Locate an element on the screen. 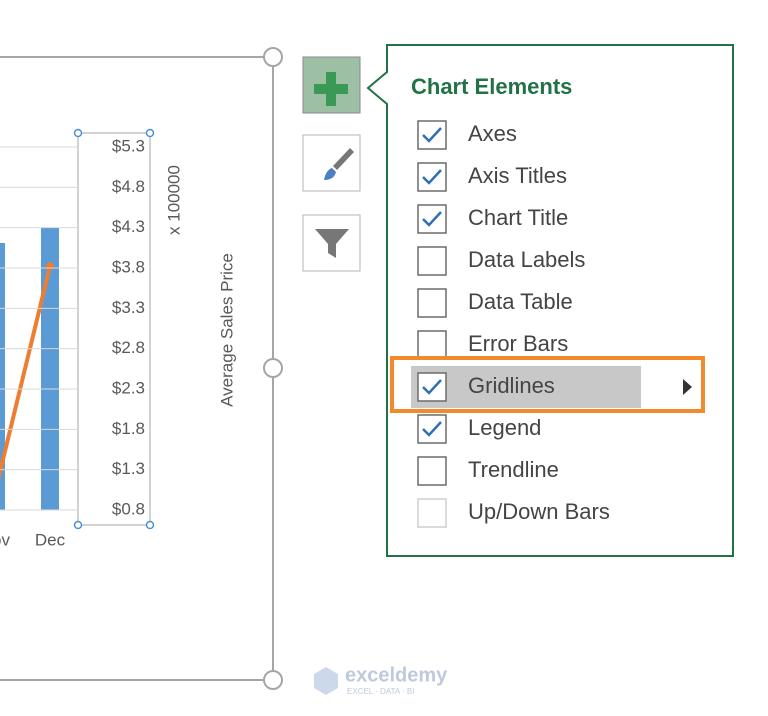 This screenshot has width=768, height=716. brush-icon is located at coordinates (343, 159).